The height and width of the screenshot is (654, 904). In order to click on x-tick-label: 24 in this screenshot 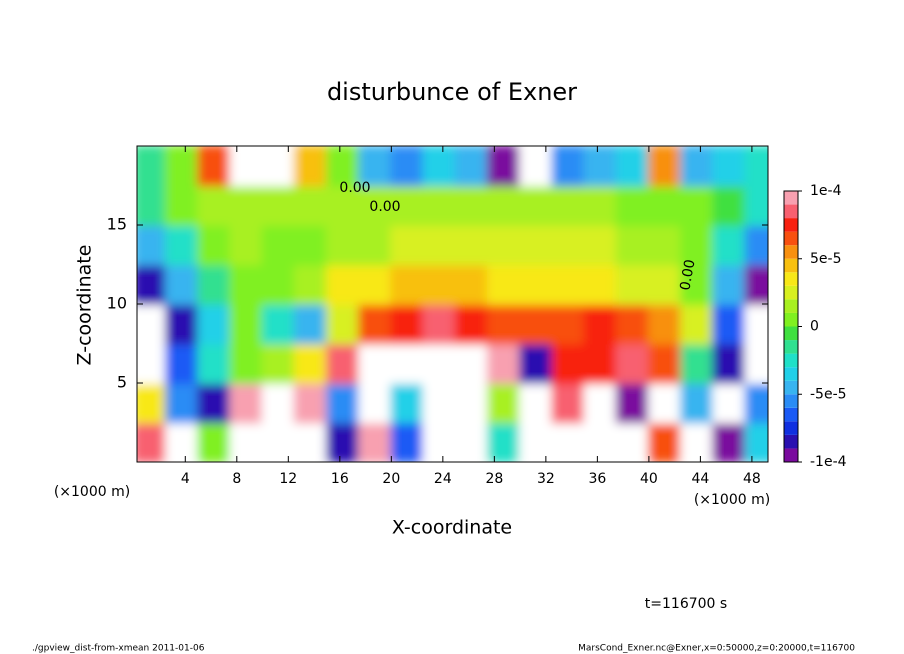, I will do `click(443, 479)`.